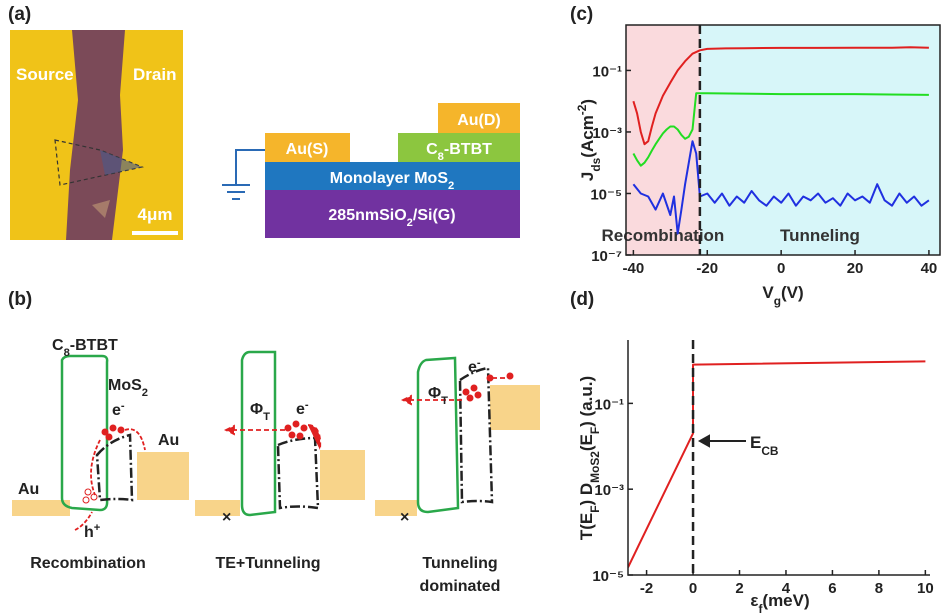 The image size is (943, 616). What do you see at coordinates (595, 430) in the screenshot?
I see `text-part: F` at bounding box center [595, 430].